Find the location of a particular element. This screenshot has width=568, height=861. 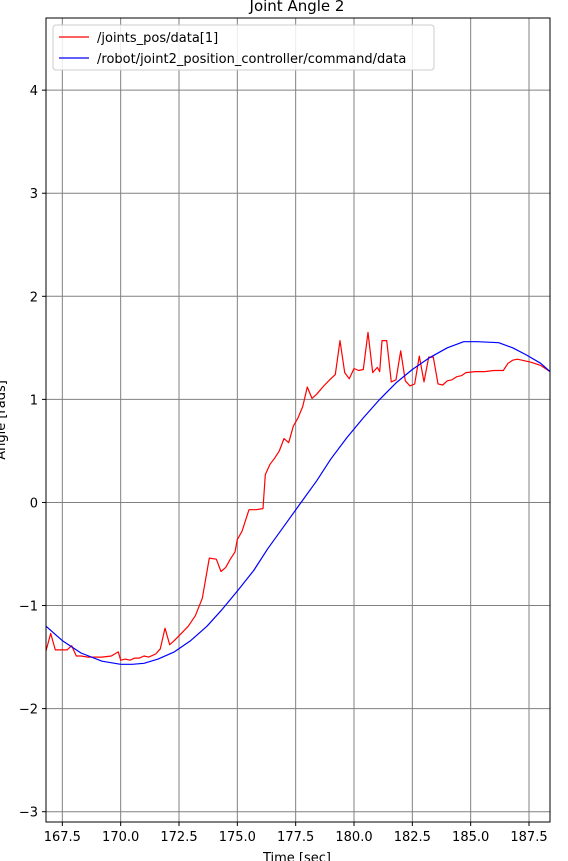

y-tick-label: 4 is located at coordinates (34, 91).